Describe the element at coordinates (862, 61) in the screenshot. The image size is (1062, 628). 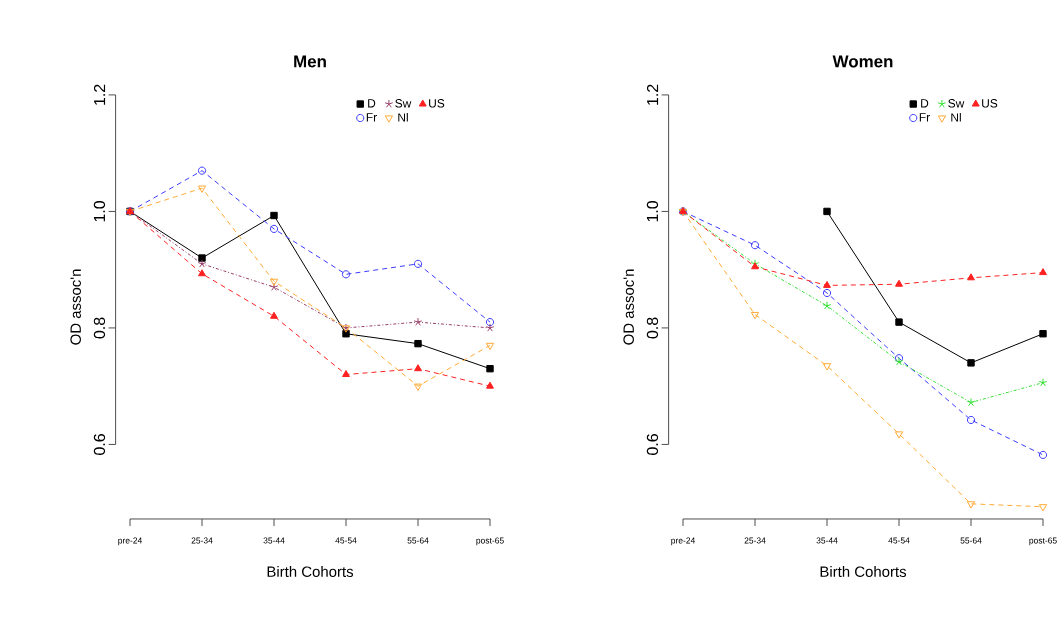
I see `chart-title: Women` at that location.